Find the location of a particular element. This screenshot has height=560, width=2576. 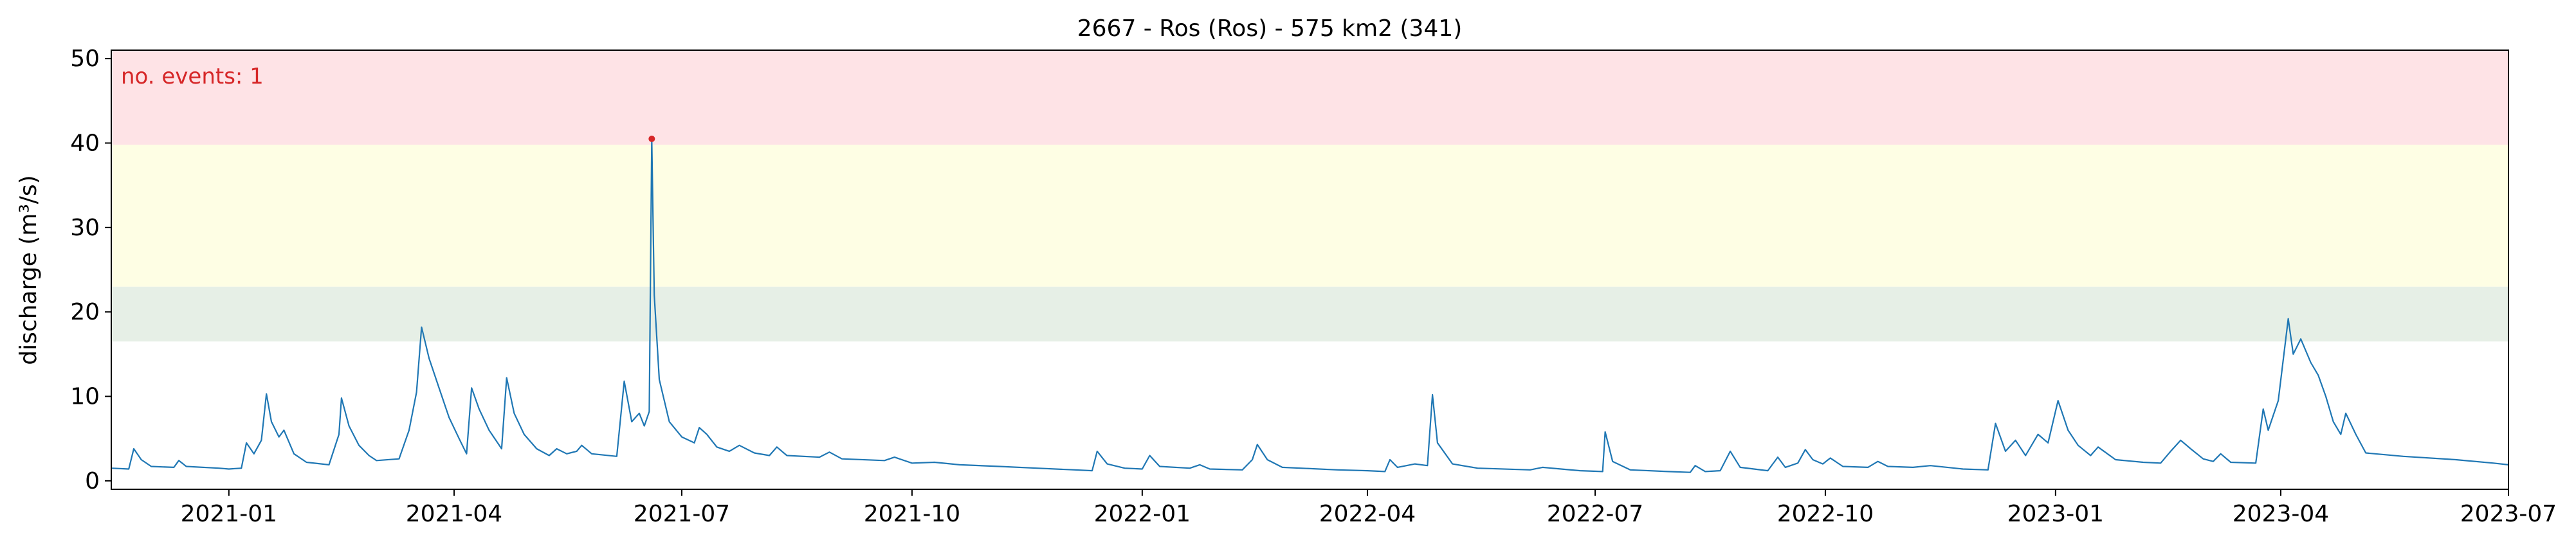

y-axis-ticks: 0 10 20 30 40 50 is located at coordinates (90, 270).